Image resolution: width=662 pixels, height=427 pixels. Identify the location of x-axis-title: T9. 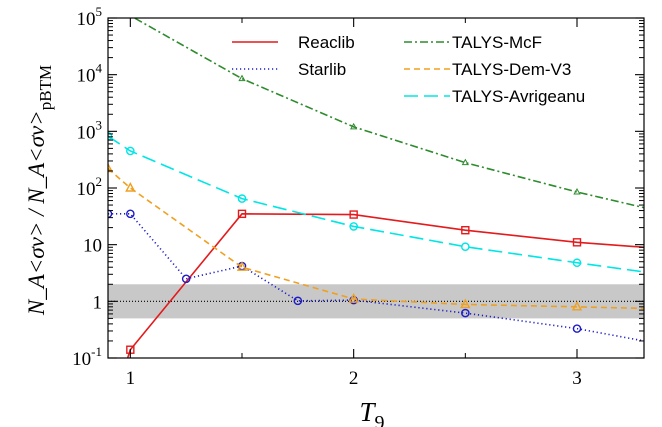
(371, 412).